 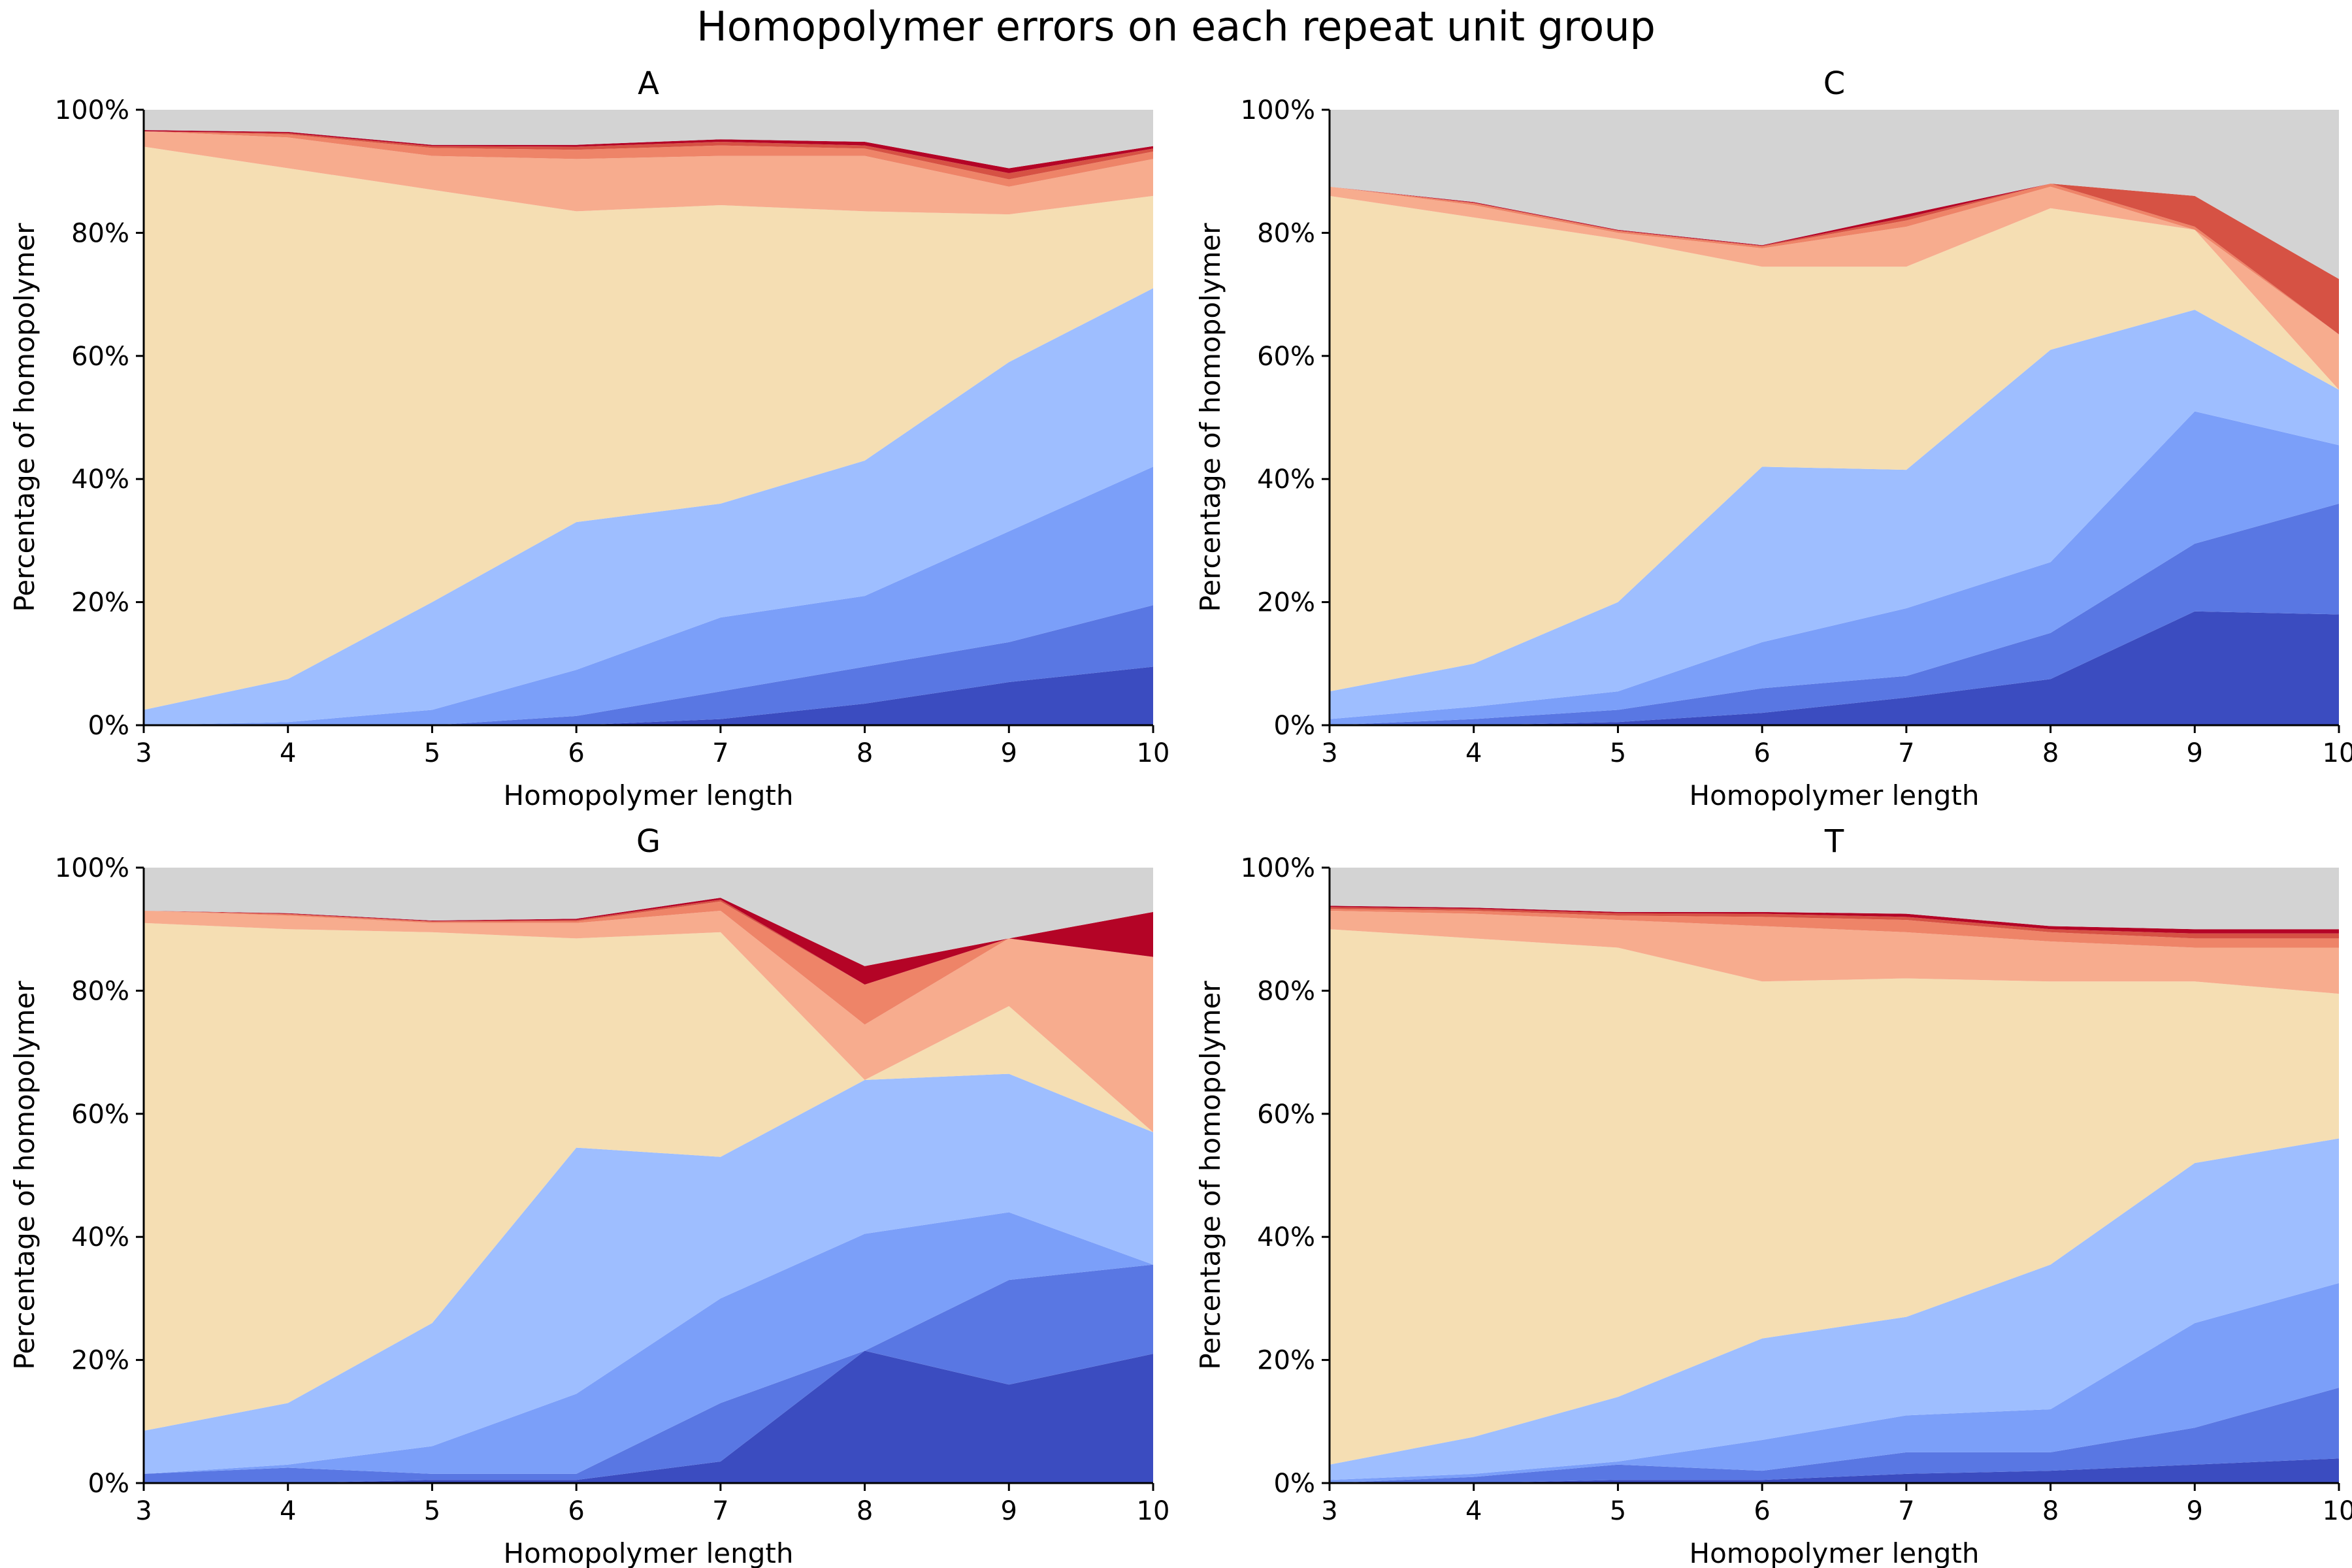 What do you see at coordinates (1834, 841) in the screenshot?
I see `panel-title: T` at bounding box center [1834, 841].